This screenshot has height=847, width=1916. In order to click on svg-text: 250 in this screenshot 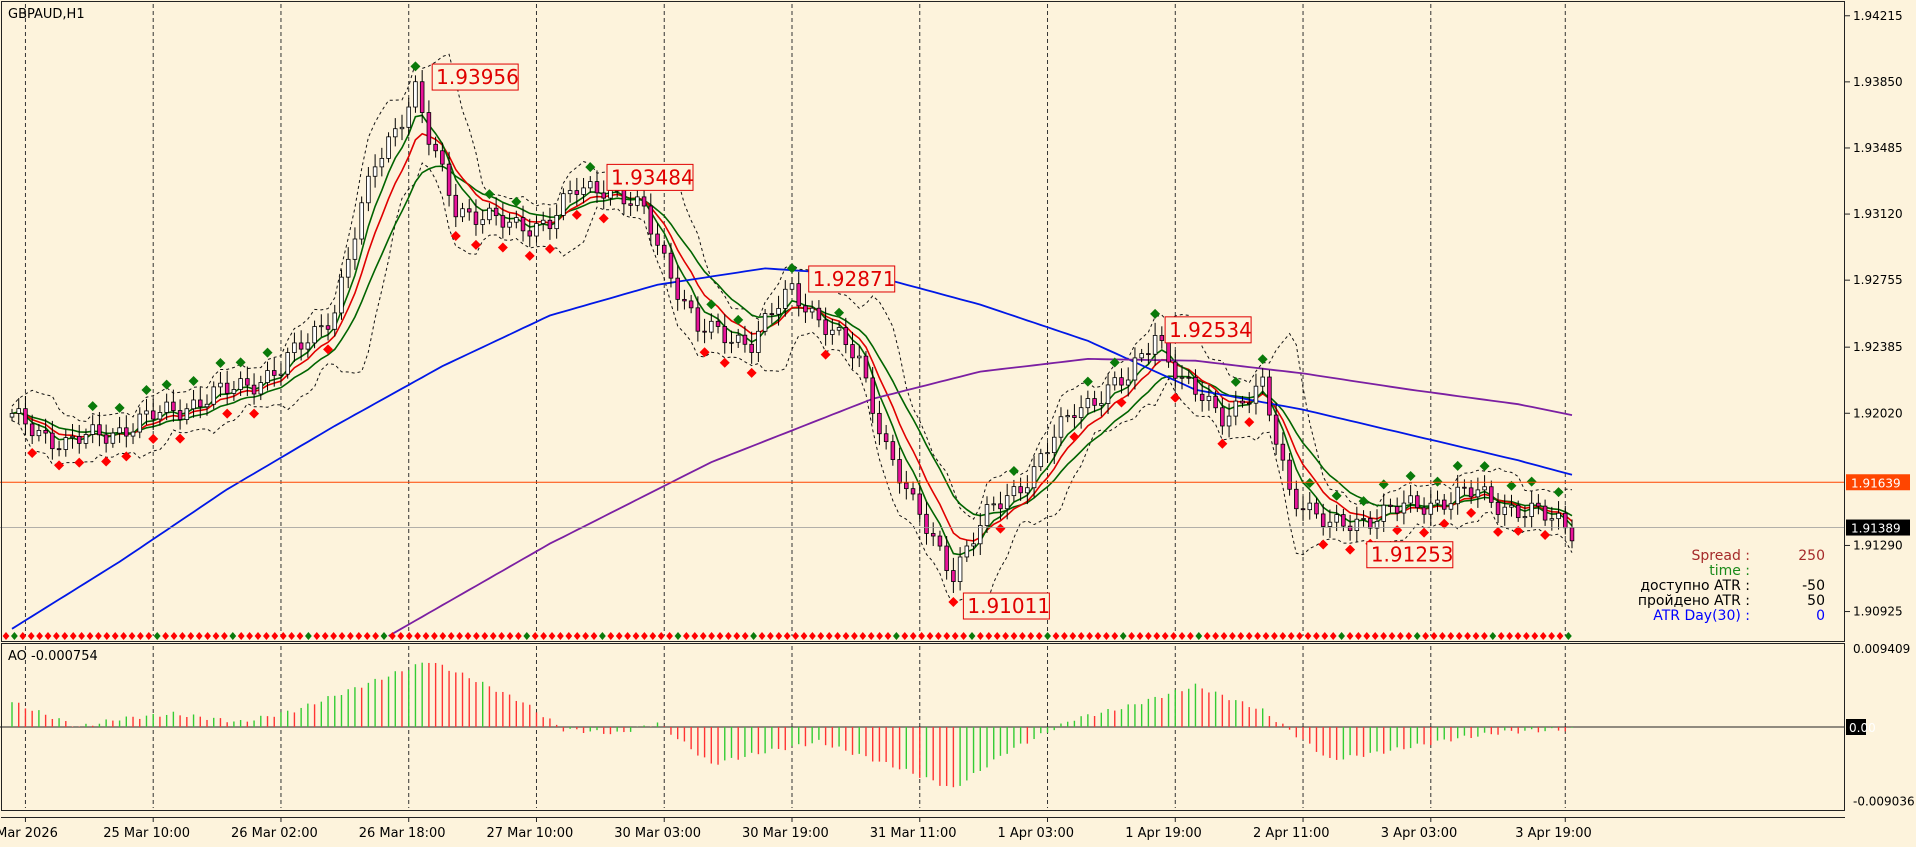, I will do `click(1811, 556)`.